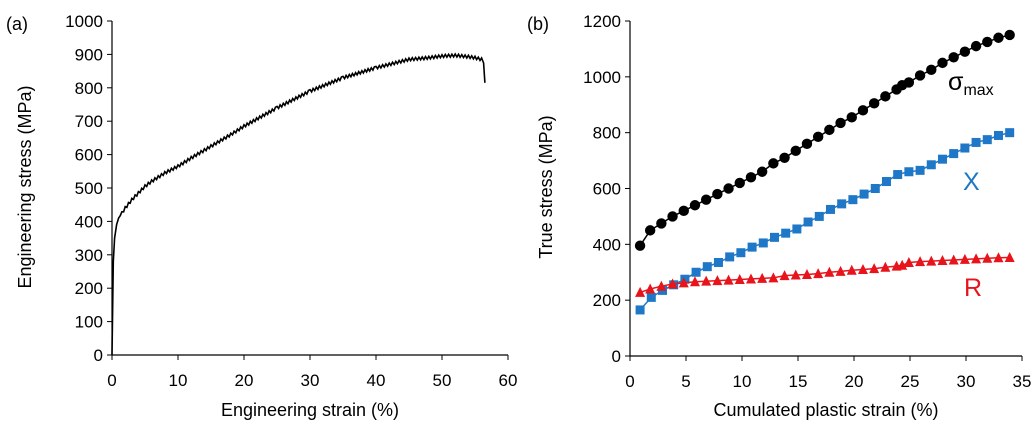 The image size is (1036, 425). I want to click on panel-a-ylabel: Engineering stress (MPa), so click(25, 186).